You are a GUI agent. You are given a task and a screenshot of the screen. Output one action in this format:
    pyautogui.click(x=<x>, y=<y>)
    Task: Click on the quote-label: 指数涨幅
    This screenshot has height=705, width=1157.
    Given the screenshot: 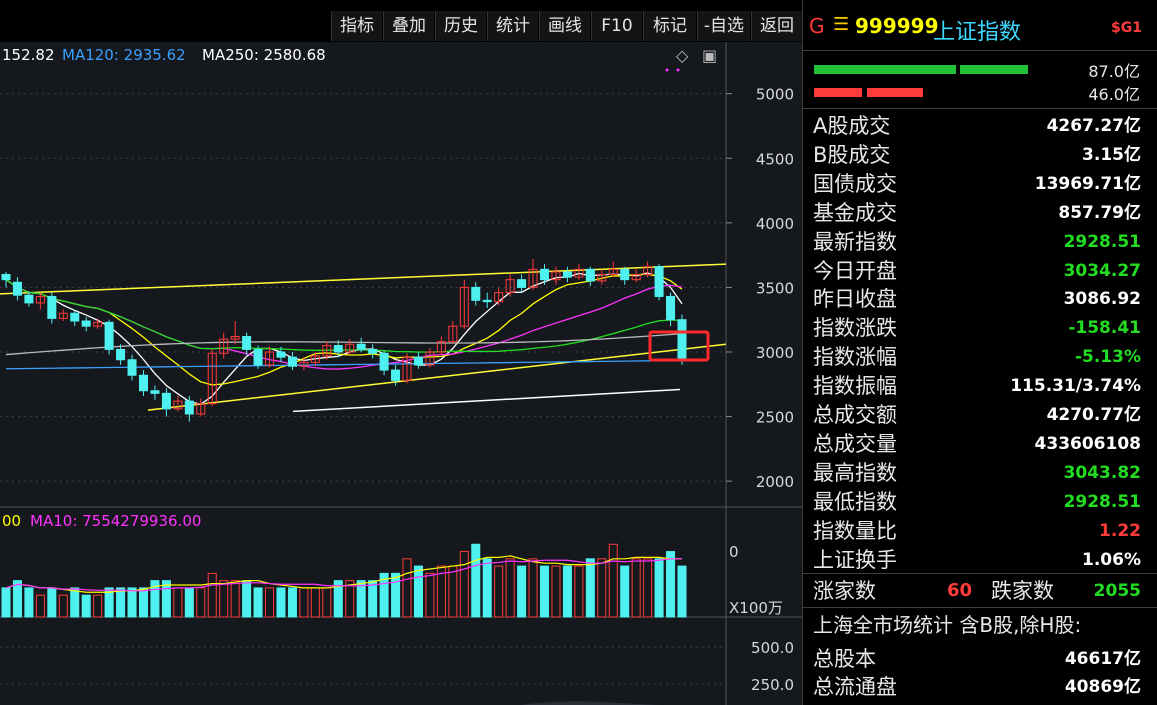 What is the action you would take?
    pyautogui.click(x=855, y=357)
    